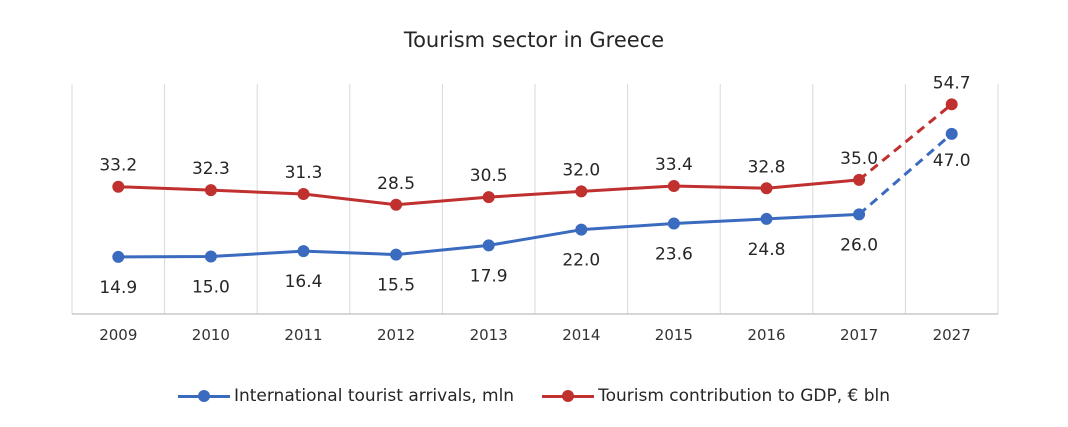 Image resolution: width=1068 pixels, height=427 pixels. I want to click on data-label: 15.0, so click(211, 288).